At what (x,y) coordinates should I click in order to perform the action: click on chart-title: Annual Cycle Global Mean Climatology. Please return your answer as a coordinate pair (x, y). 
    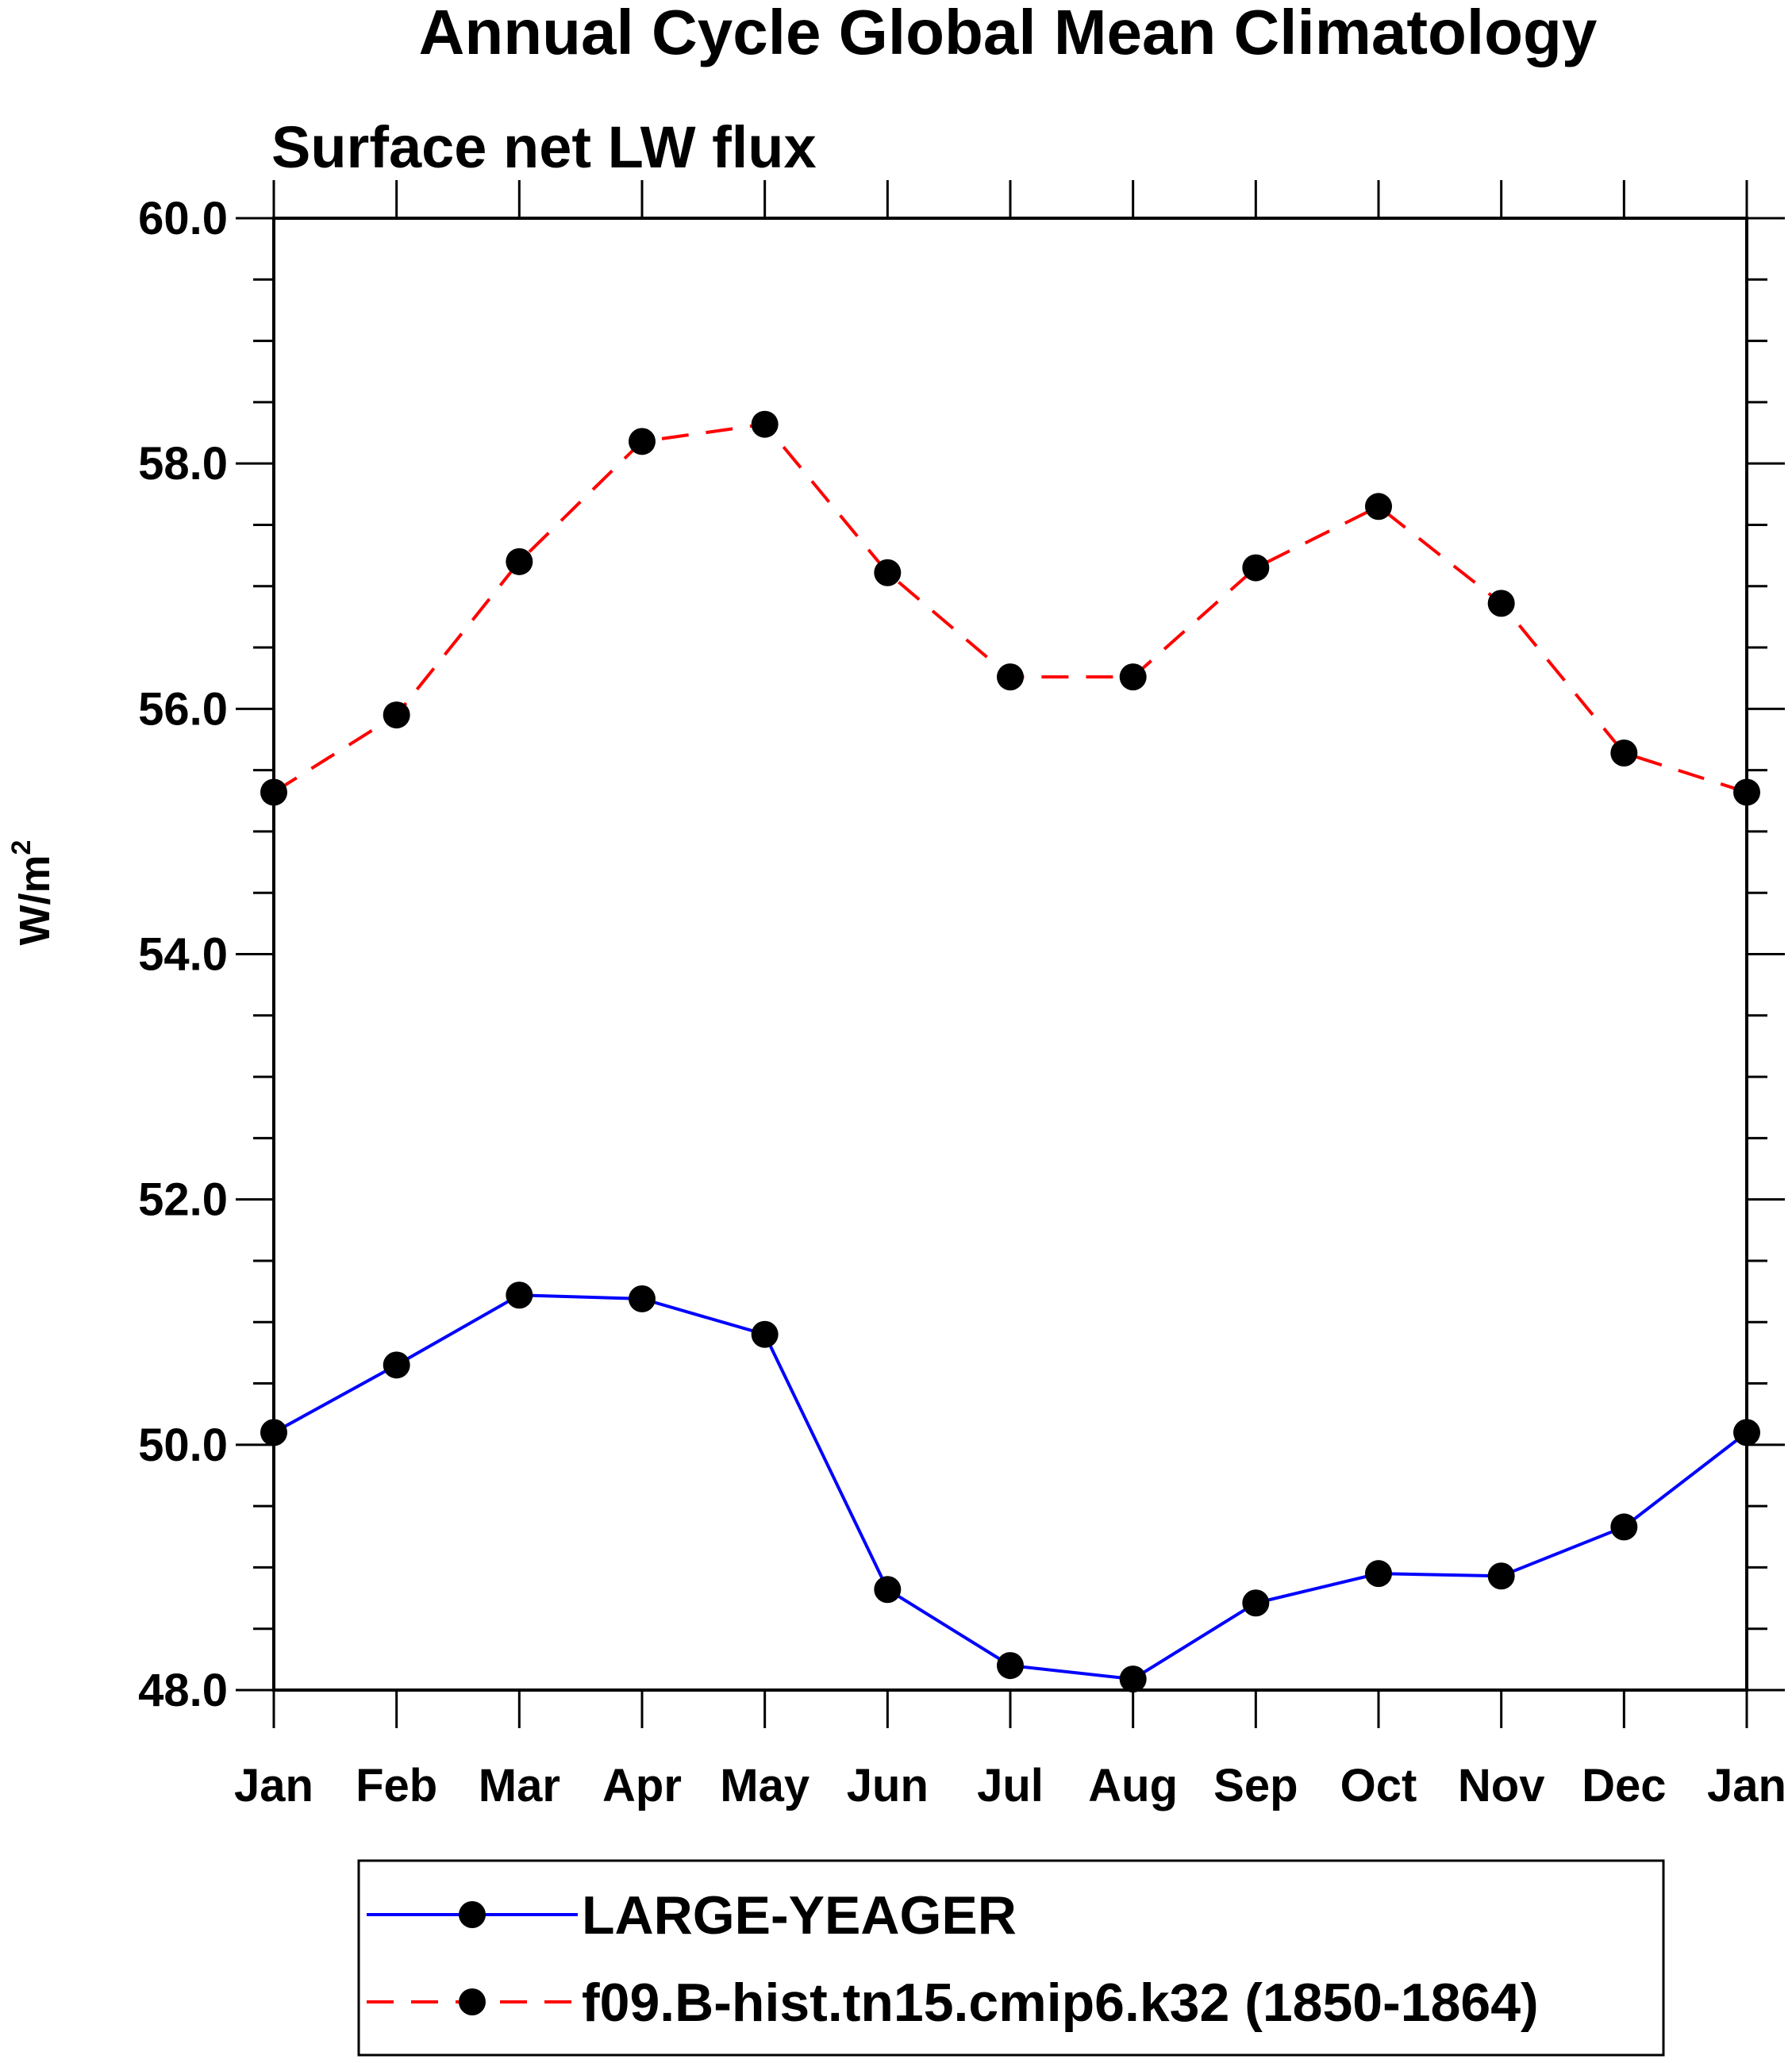
    Looking at the image, I should click on (1008, 33).